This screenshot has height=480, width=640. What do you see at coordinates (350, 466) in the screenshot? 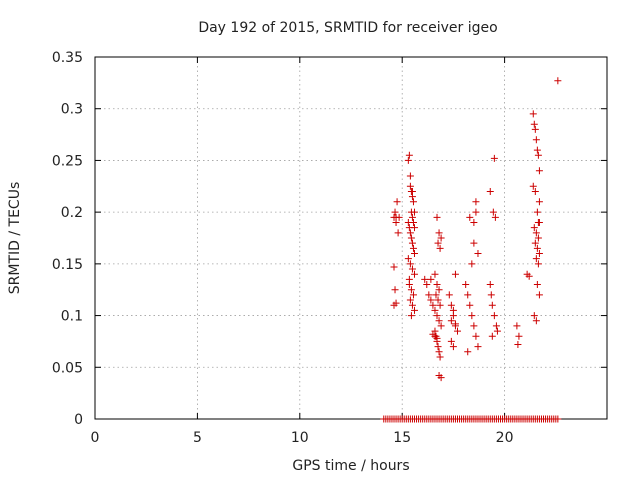
I see `x-axis-label: GPS time / hours` at bounding box center [350, 466].